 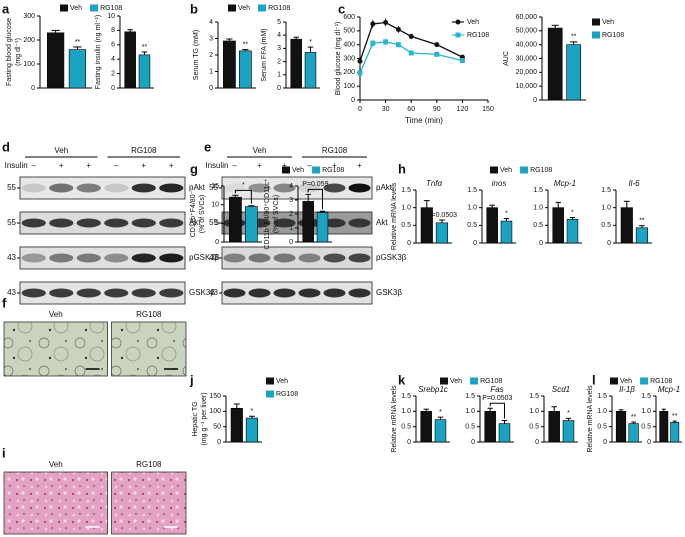 What do you see at coordinates (4, 302) in the screenshot?
I see `panel-letter: f` at bounding box center [4, 302].